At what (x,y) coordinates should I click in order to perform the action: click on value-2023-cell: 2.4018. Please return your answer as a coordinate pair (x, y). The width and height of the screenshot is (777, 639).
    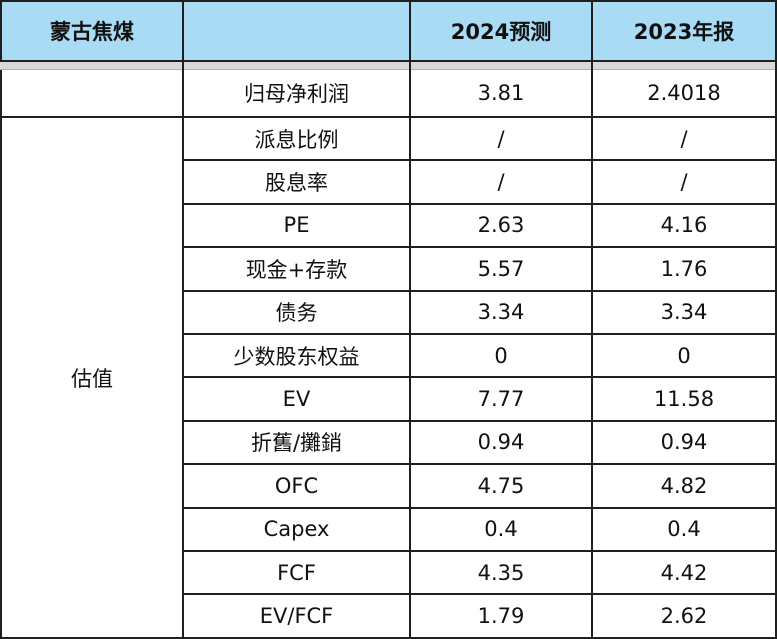
    Looking at the image, I should click on (685, 94).